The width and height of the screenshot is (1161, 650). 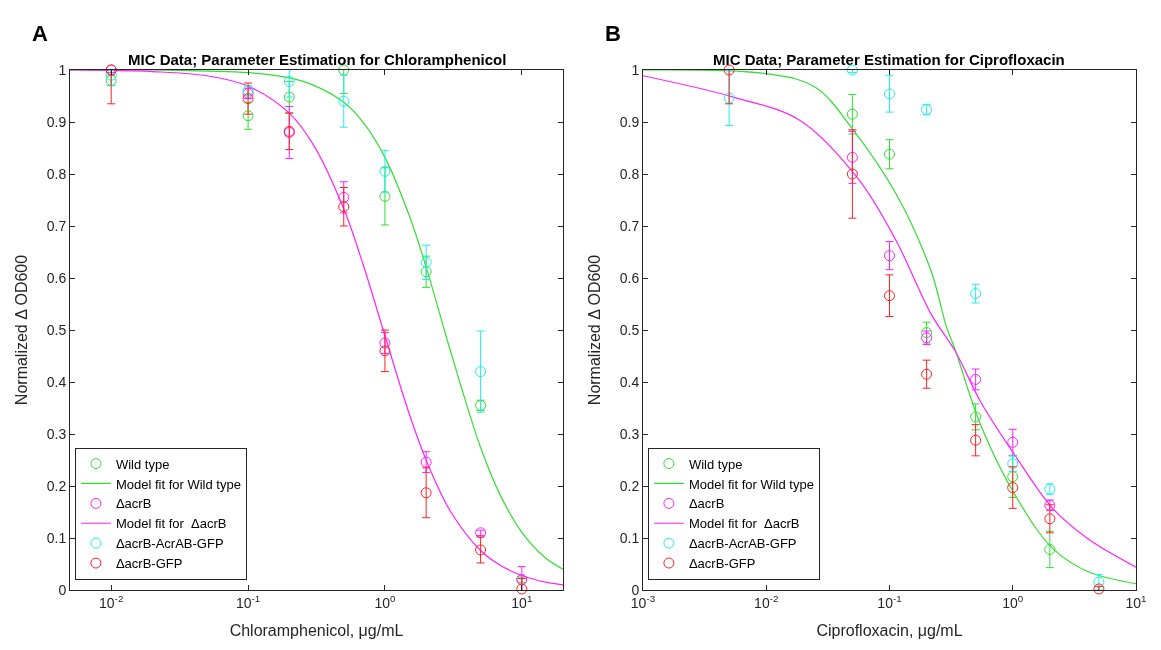 I want to click on text: A, so click(x=40, y=33).